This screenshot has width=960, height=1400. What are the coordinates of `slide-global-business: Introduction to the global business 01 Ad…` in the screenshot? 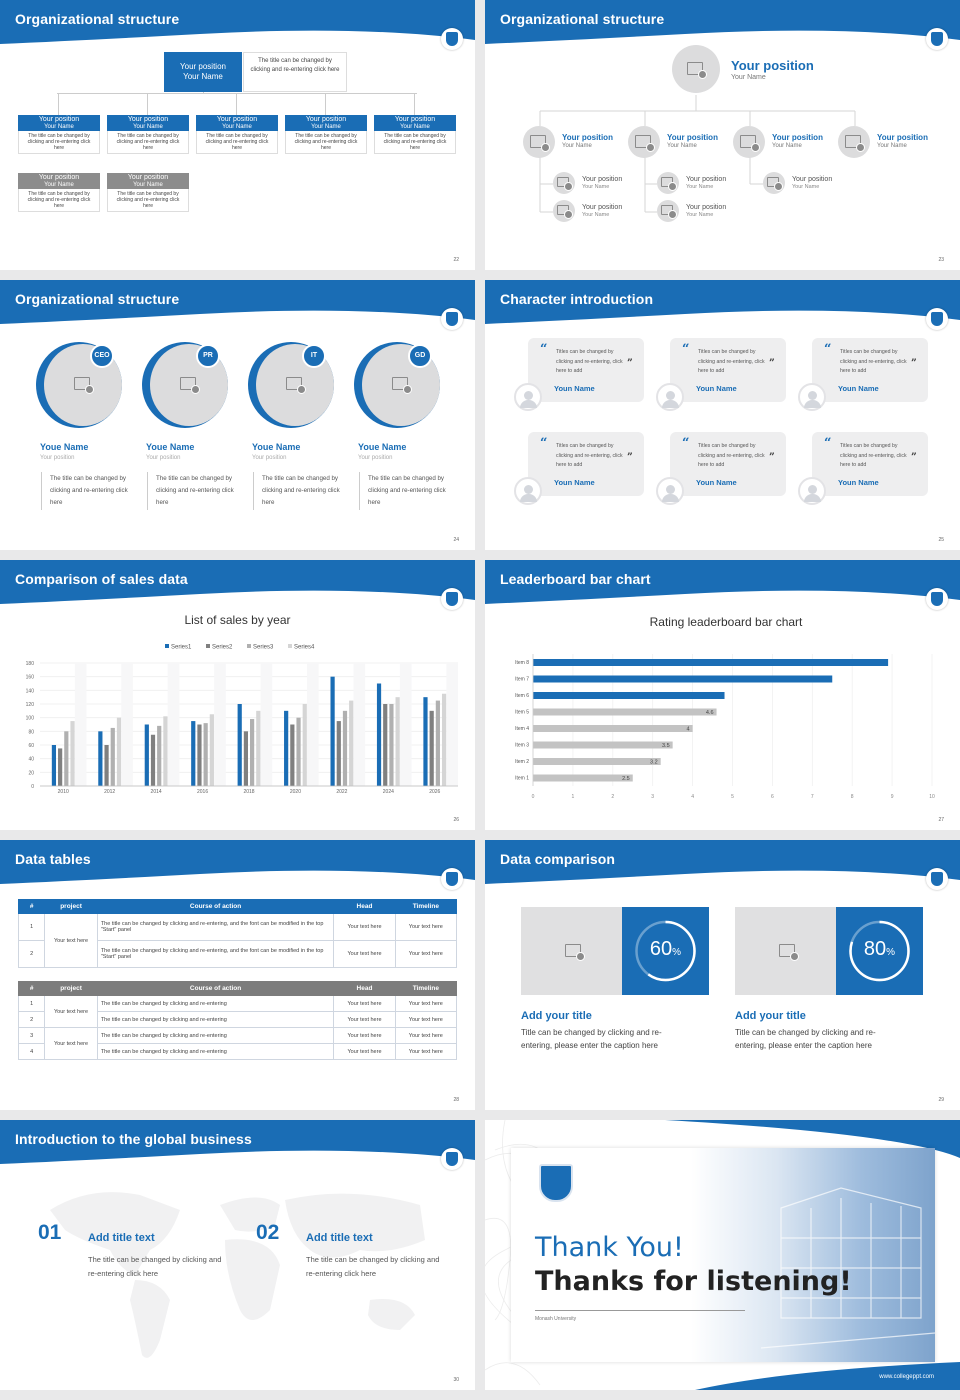 It's located at (237, 1255).